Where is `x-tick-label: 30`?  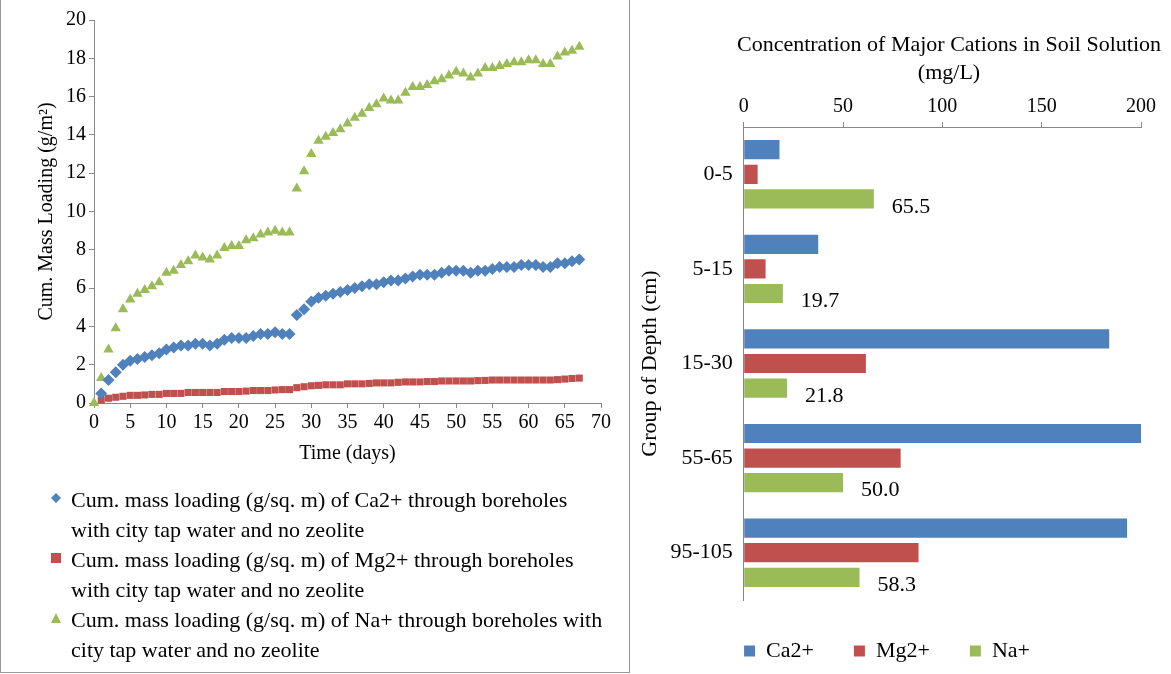 x-tick-label: 30 is located at coordinates (311, 421).